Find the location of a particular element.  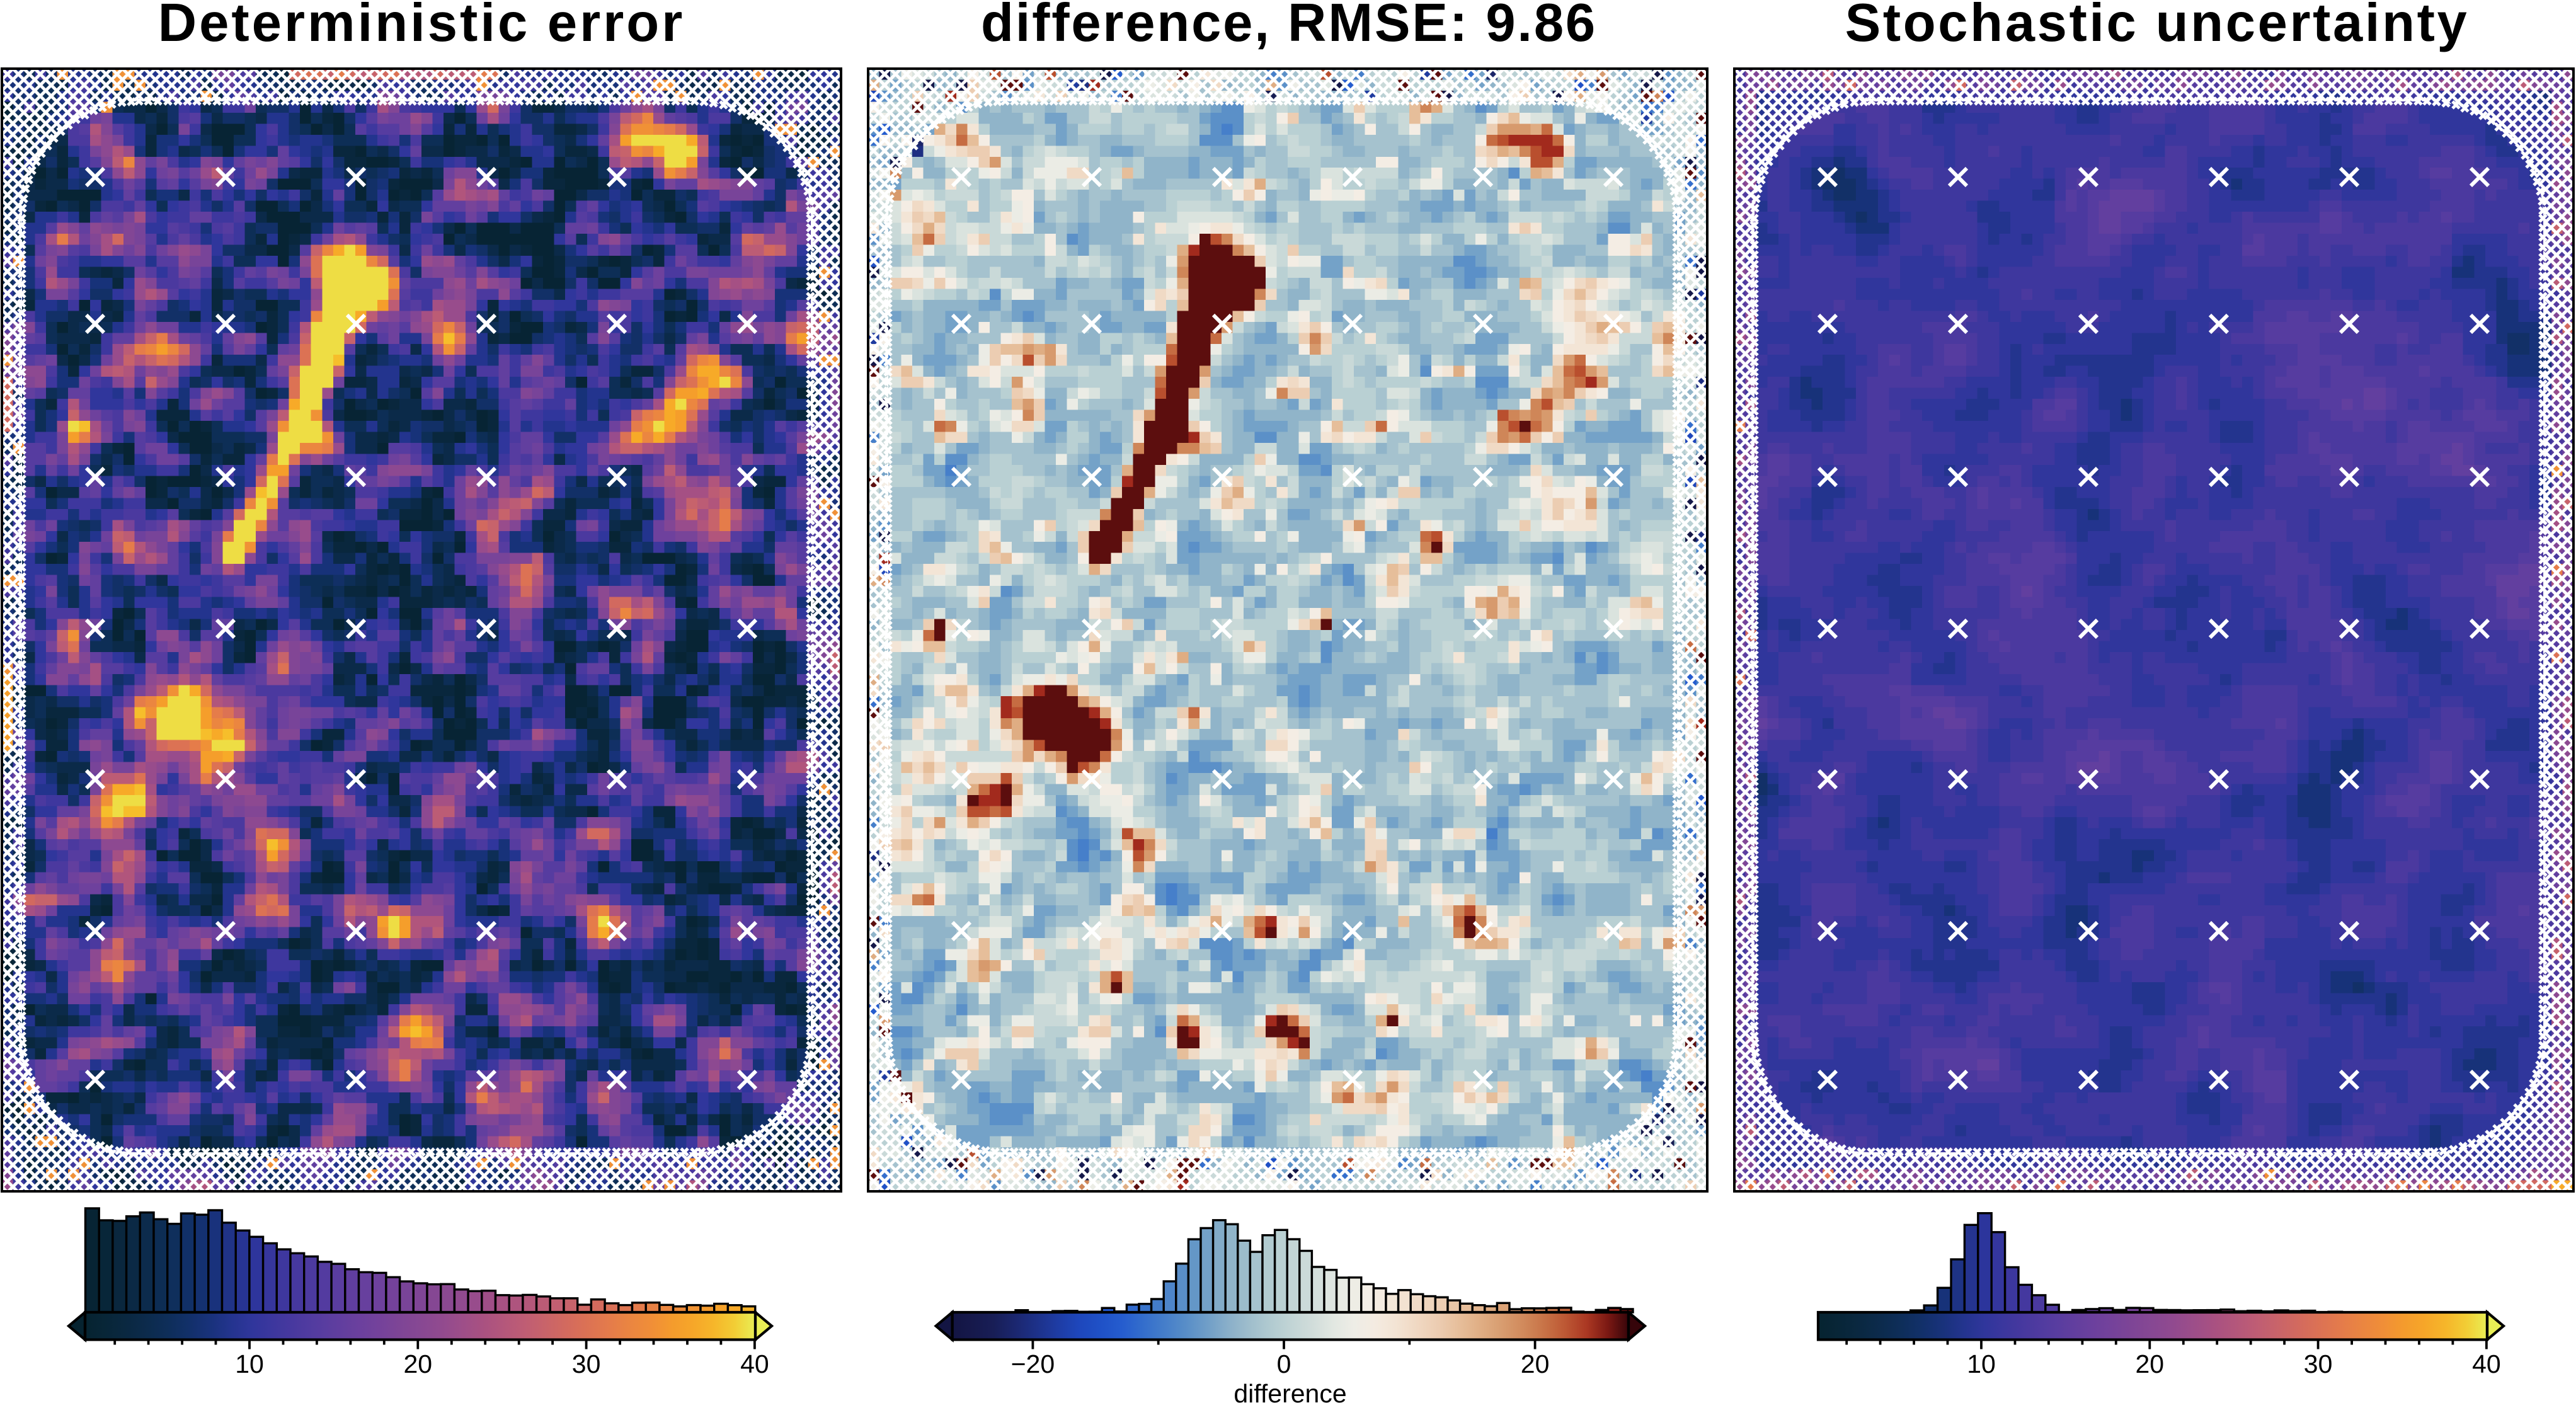

svg-text: Deterministic error is located at coordinates (422, 26).